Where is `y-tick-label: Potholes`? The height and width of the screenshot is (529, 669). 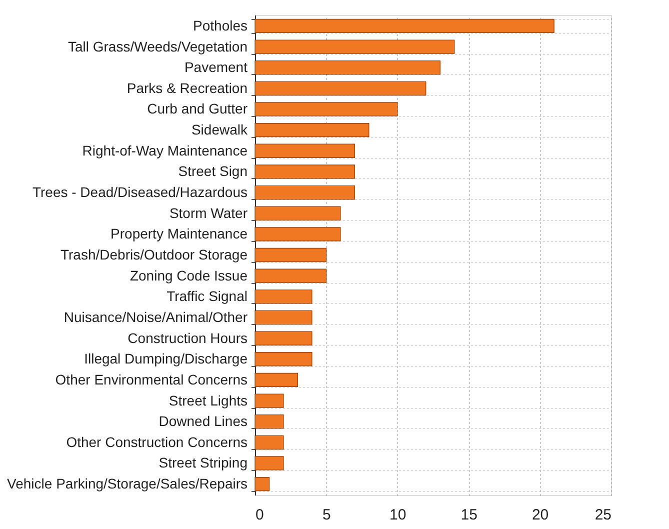 y-tick-label: Potholes is located at coordinates (220, 25).